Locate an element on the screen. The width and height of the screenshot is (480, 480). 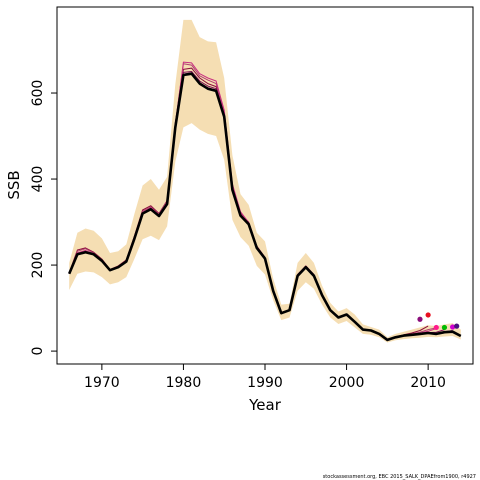
y-axis-title: SSB is located at coordinates (14, 184).